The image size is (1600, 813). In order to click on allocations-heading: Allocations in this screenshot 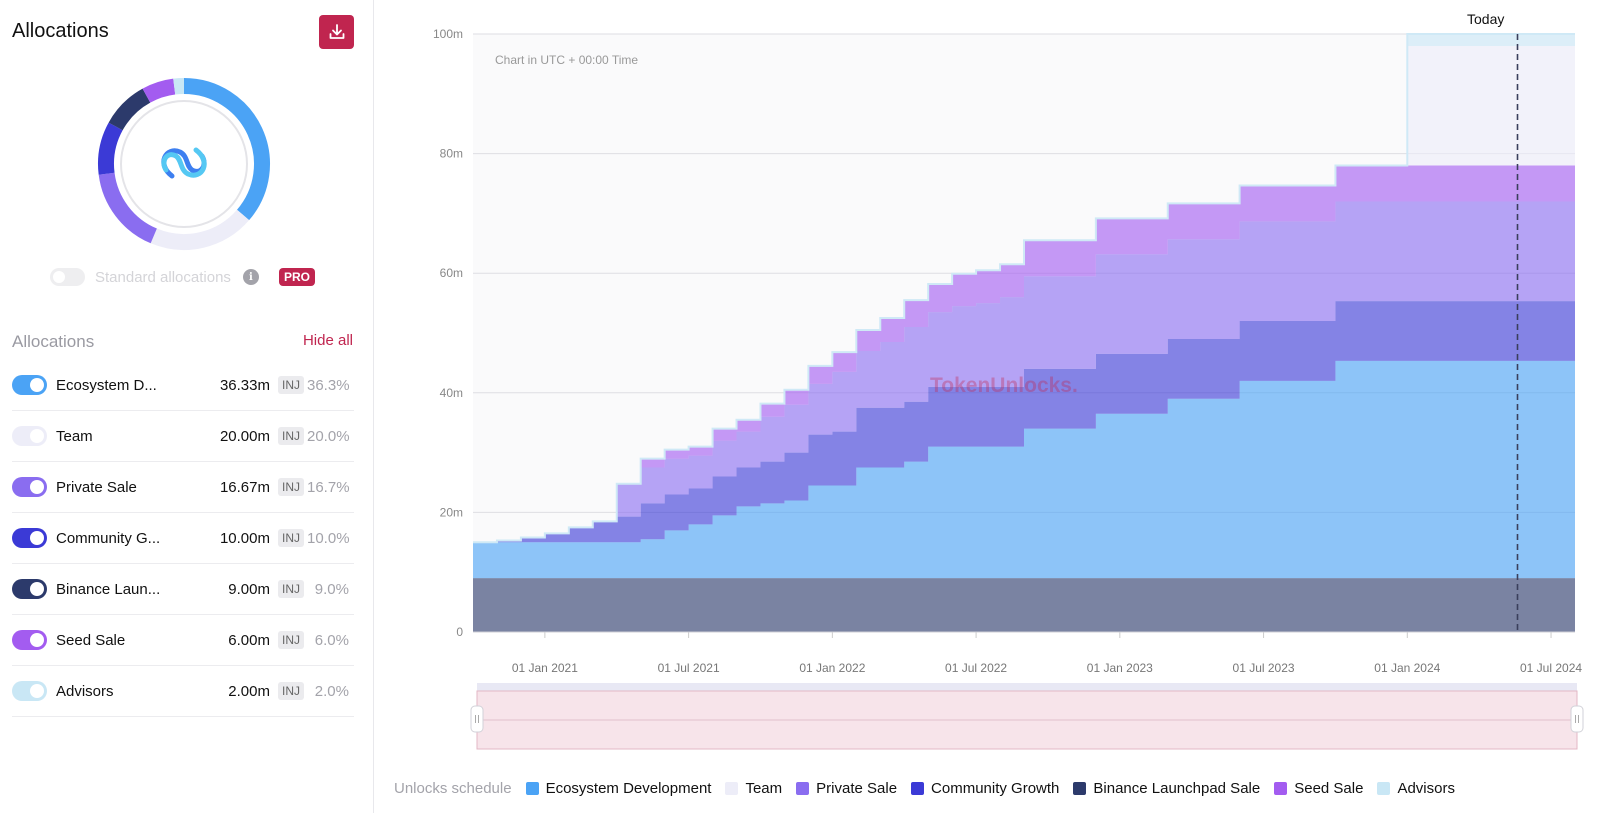, I will do `click(53, 341)`.